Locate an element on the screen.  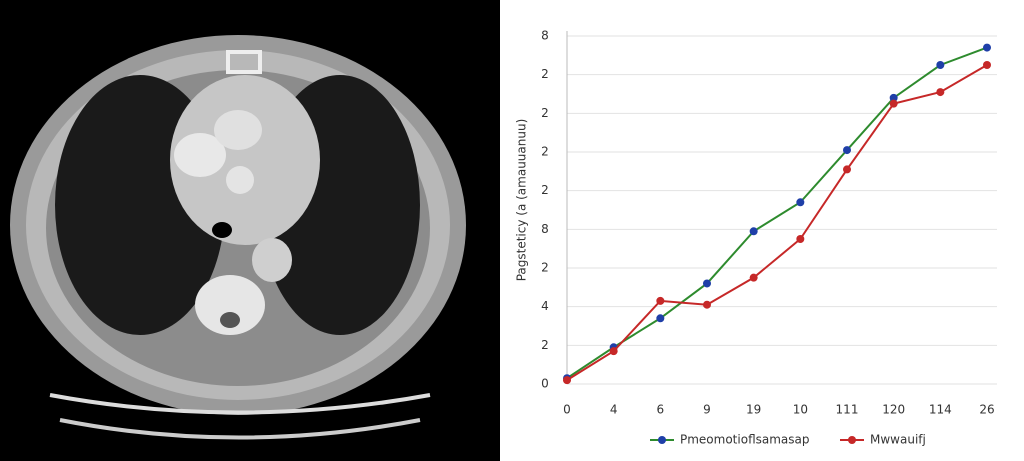
y-axis-label: Pagsteticy (a (amauuanuu) is located at coordinates (522, 200).